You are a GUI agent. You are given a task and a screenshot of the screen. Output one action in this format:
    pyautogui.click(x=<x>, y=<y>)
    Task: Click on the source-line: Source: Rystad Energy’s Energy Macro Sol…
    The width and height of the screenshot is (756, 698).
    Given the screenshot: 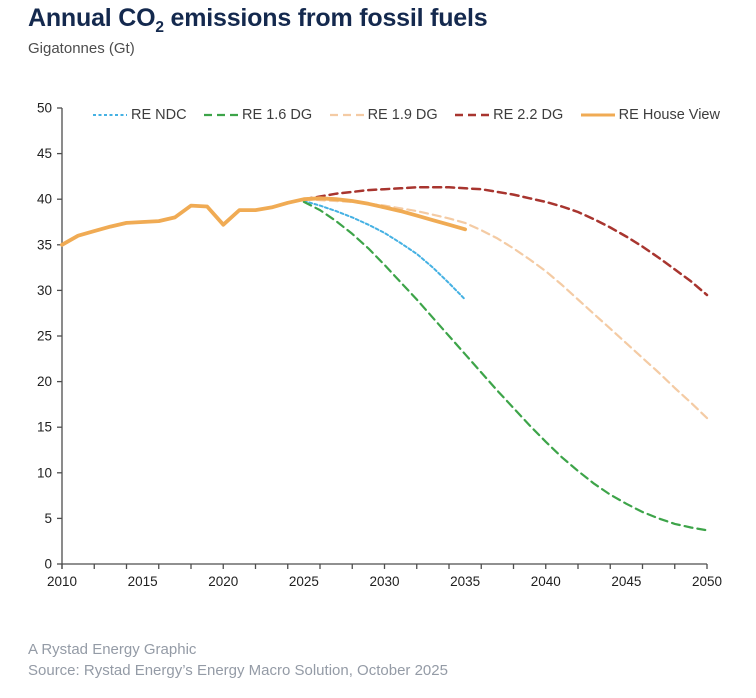 What is the action you would take?
    pyautogui.click(x=238, y=670)
    